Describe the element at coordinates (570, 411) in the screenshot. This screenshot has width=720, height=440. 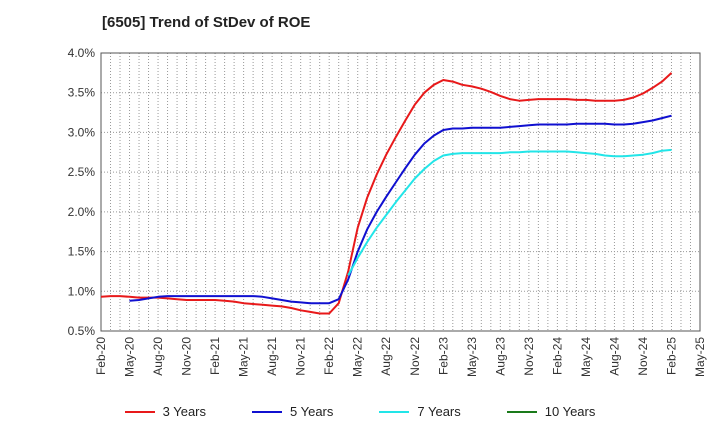
I see `legend-label: 10 Years` at that location.